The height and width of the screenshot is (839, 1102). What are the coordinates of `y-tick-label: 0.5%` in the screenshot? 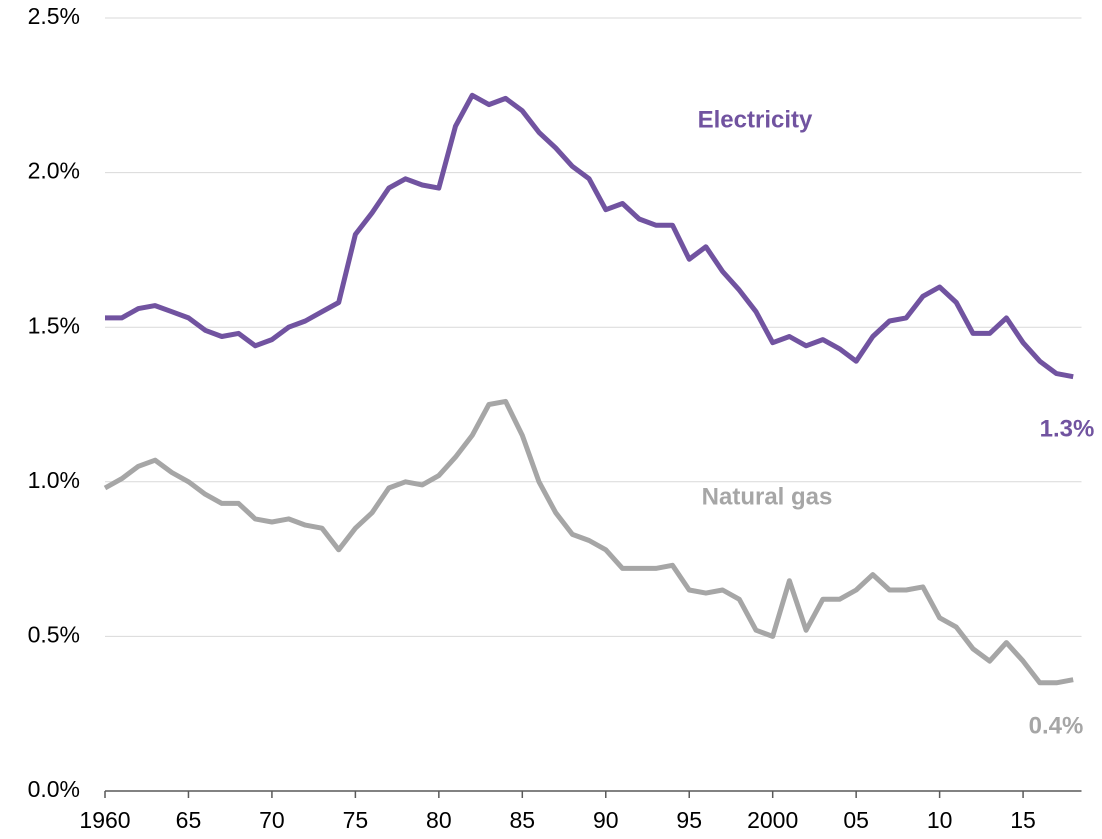 It's located at (54, 634).